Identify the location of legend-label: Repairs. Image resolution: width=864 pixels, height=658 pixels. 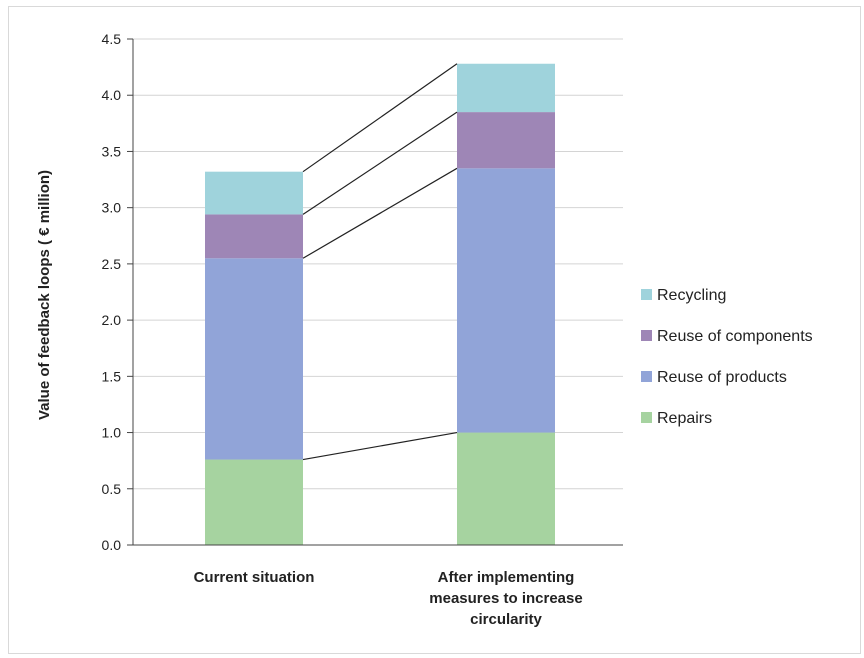
(684, 418).